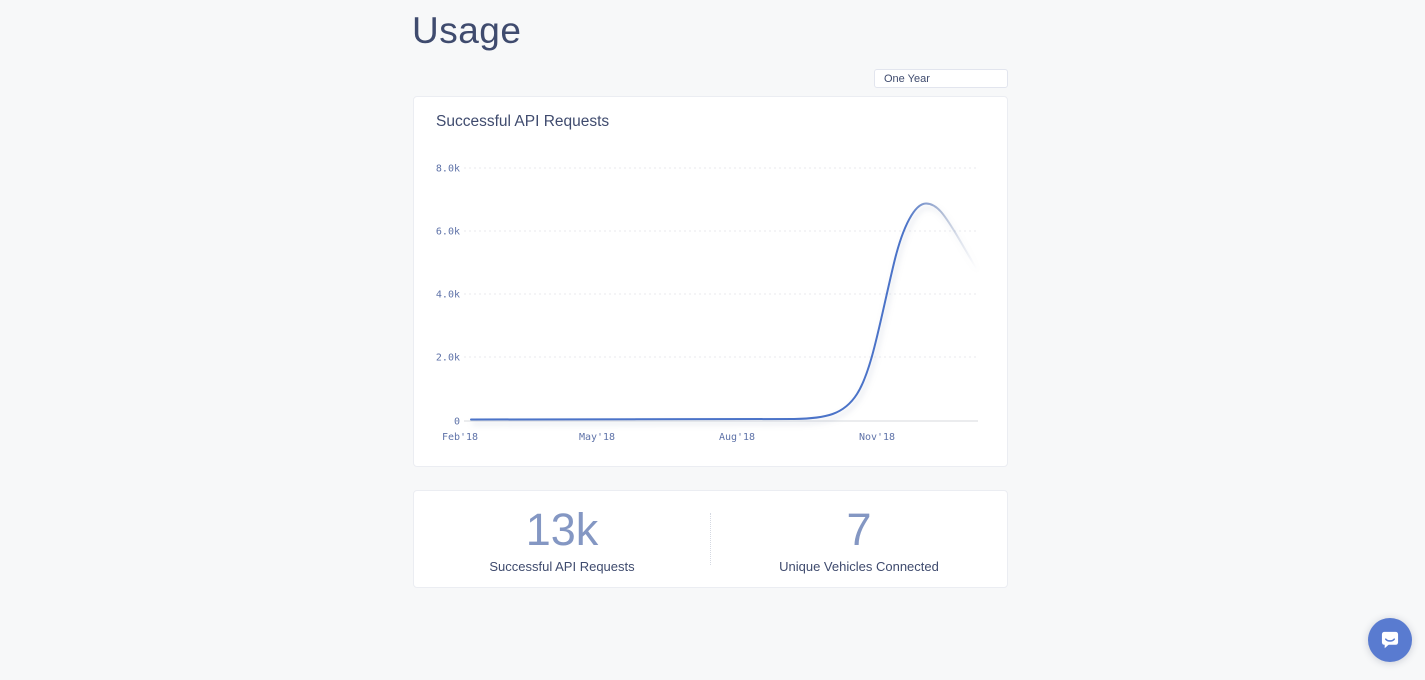 The width and height of the screenshot is (1425, 680). I want to click on period-select-value: One Year, so click(907, 78).